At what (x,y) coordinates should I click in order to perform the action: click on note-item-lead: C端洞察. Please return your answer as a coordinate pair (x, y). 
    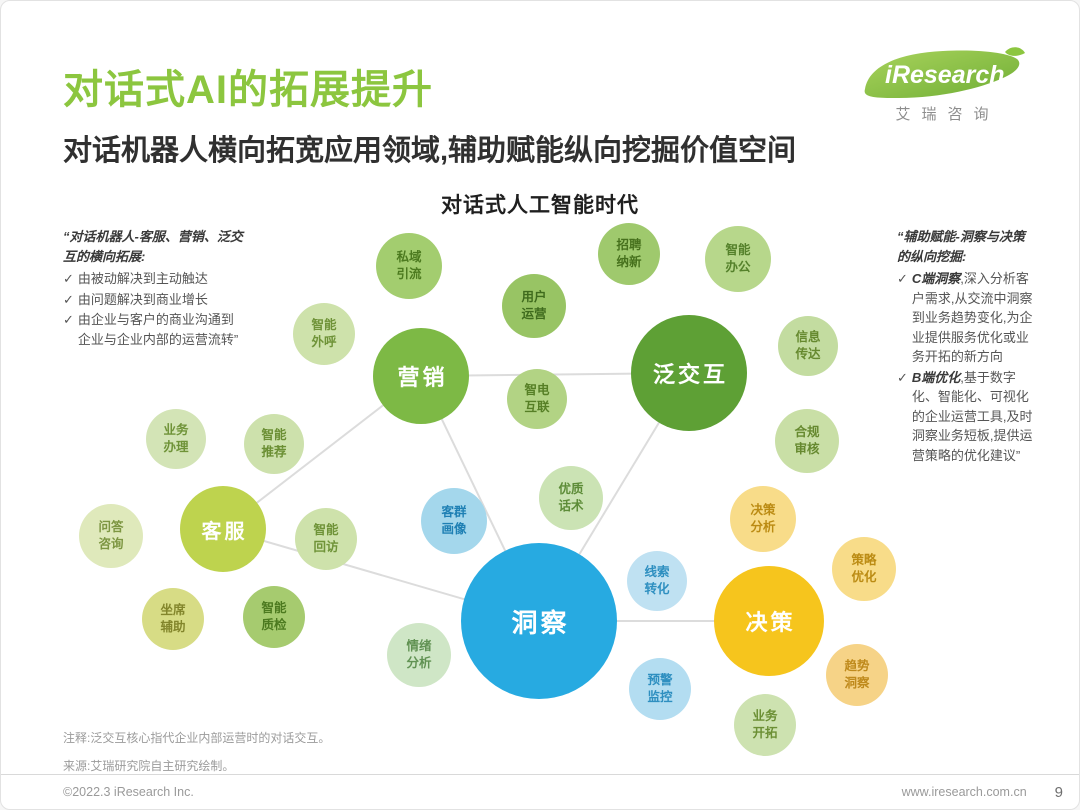
    Looking at the image, I should click on (936, 278).